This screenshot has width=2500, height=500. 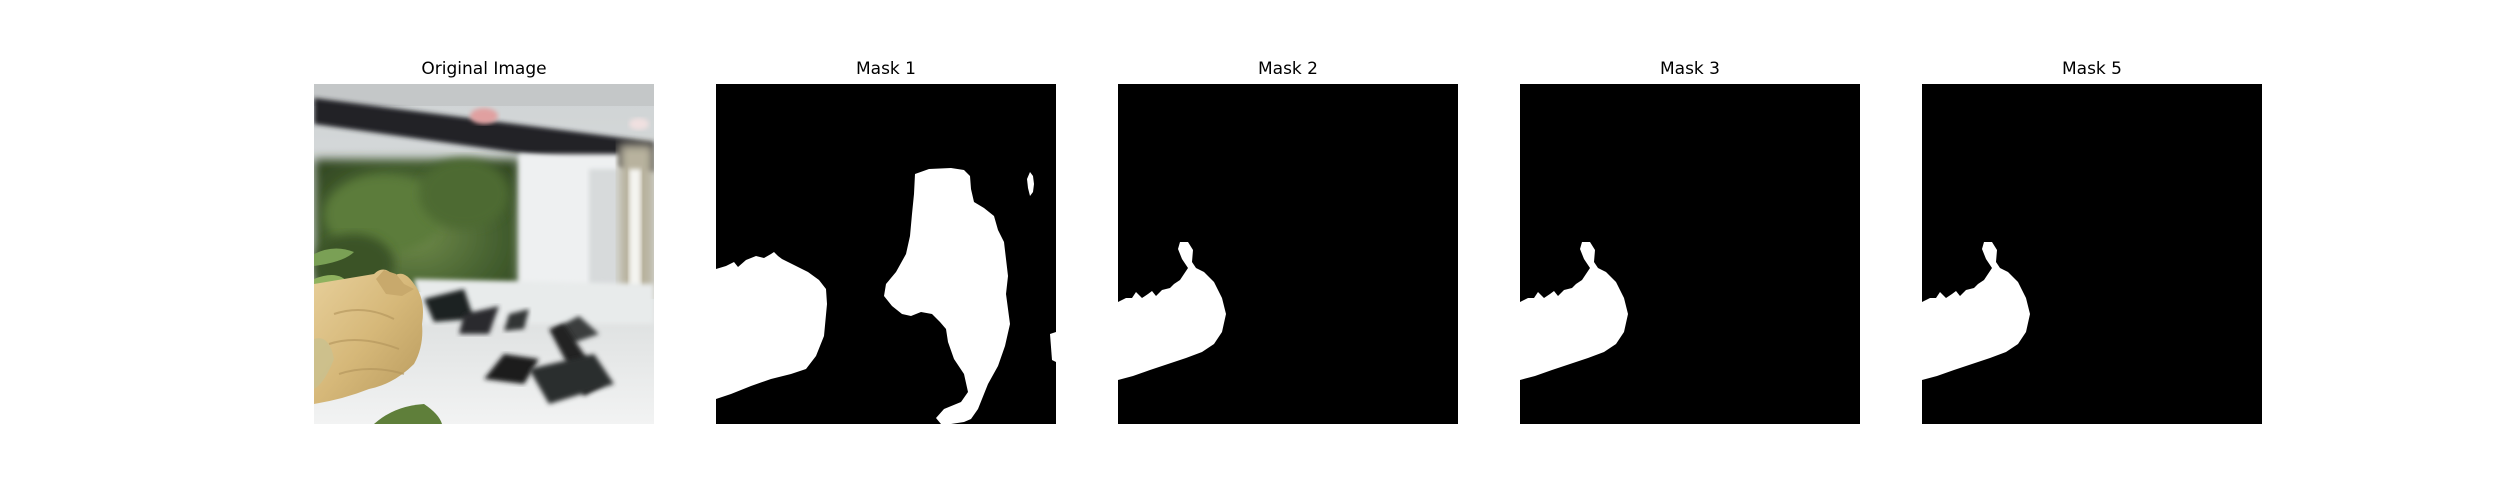 I want to click on mask-3-image, so click(x=1690, y=254).